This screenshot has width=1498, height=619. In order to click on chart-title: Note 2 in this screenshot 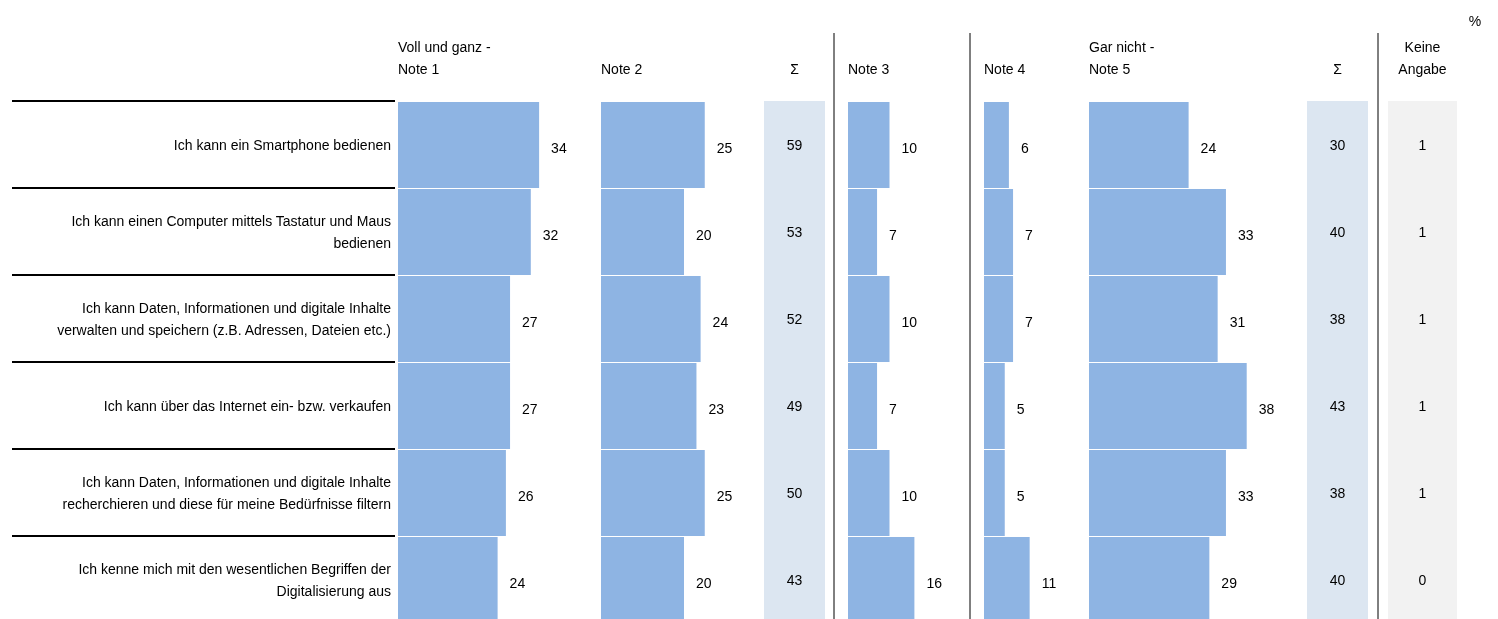, I will do `click(622, 69)`.